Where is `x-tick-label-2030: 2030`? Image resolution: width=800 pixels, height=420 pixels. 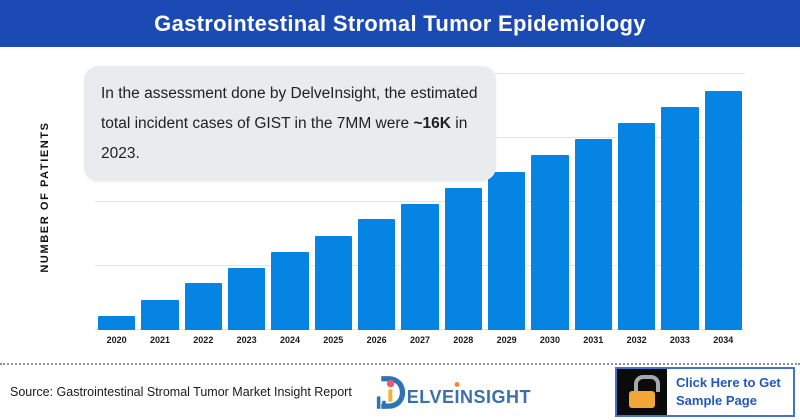
x-tick-label-2030: 2030 is located at coordinates (549, 340).